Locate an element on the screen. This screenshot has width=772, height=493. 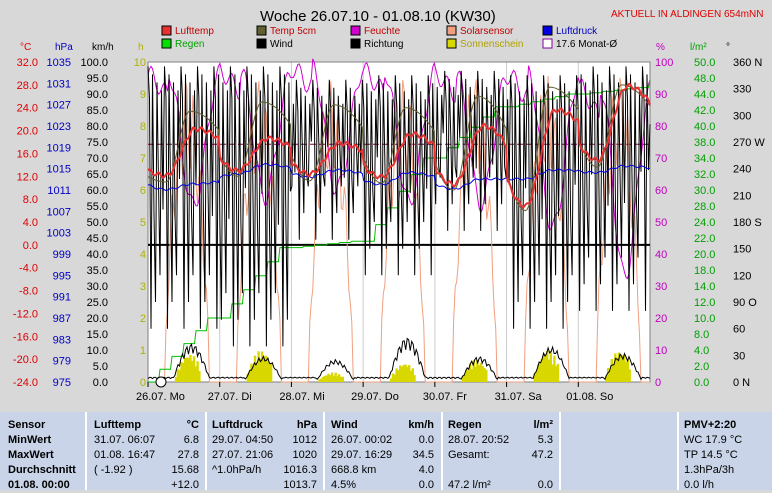
axis-unit-label: °C is located at coordinates (25, 47).